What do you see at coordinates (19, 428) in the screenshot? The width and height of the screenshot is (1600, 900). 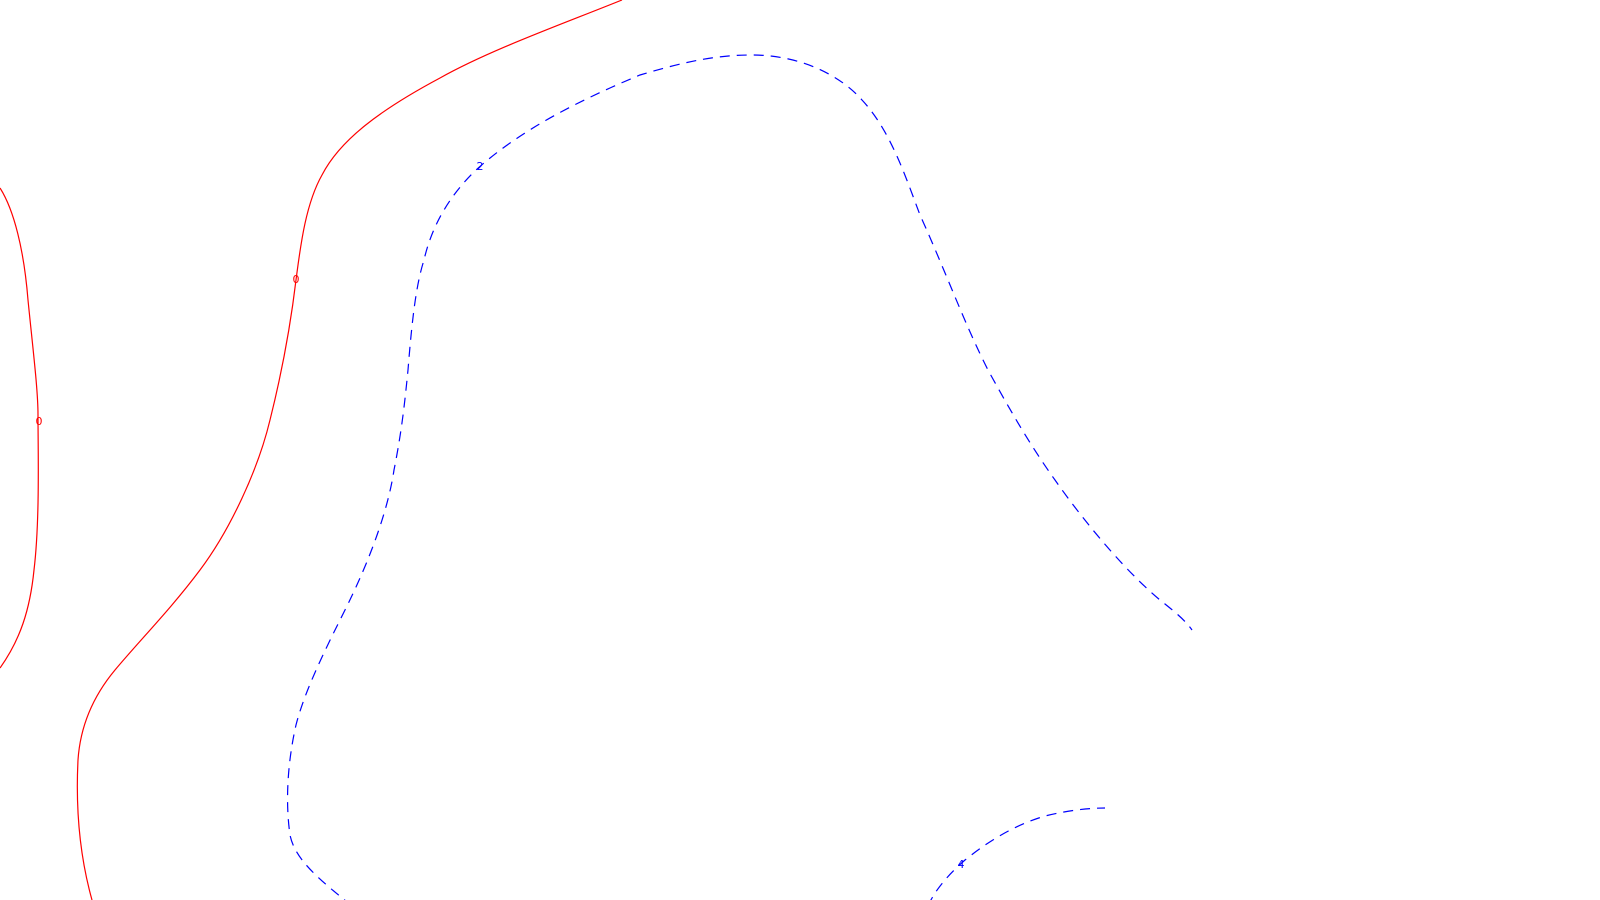 I see `contour-line-0-left` at bounding box center [19, 428].